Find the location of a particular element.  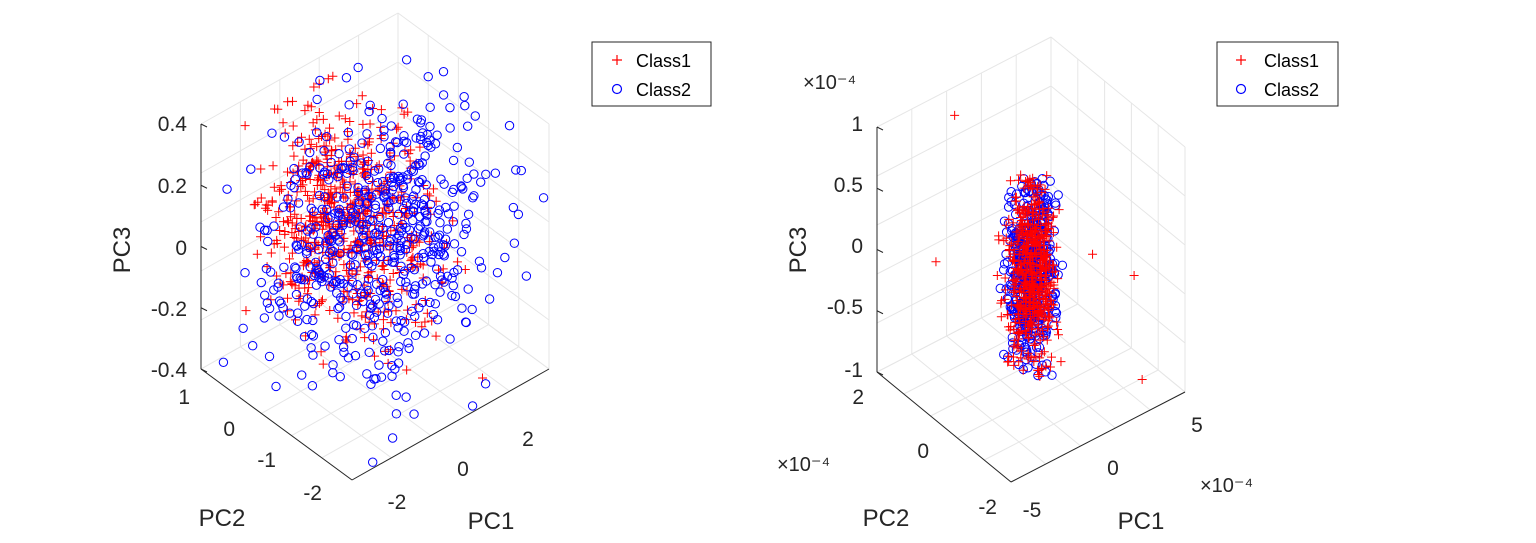

left-x-tick-labels: 2 0 -2 is located at coordinates (461, 471).